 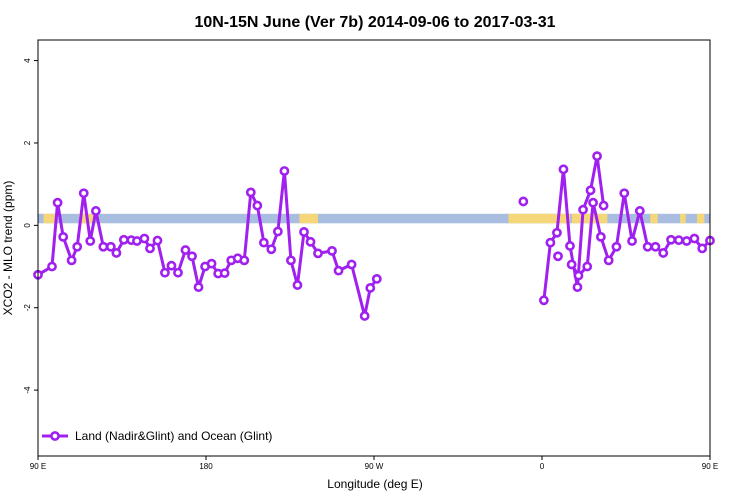 I want to click on x-tick-label: 0, so click(x=542, y=466).